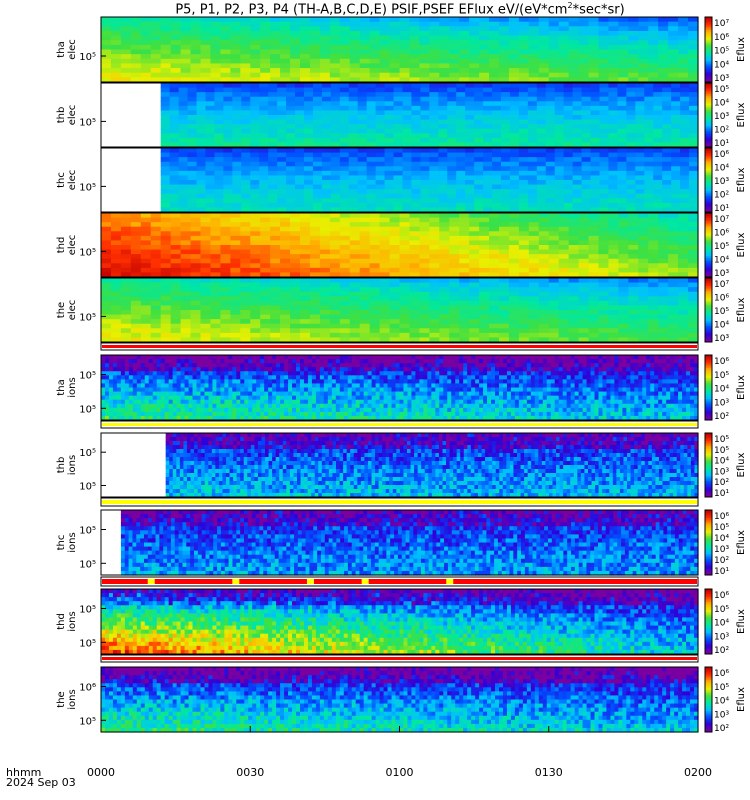  What do you see at coordinates (67, 542) in the screenshot?
I see `panel-label: thcions` at bounding box center [67, 542].